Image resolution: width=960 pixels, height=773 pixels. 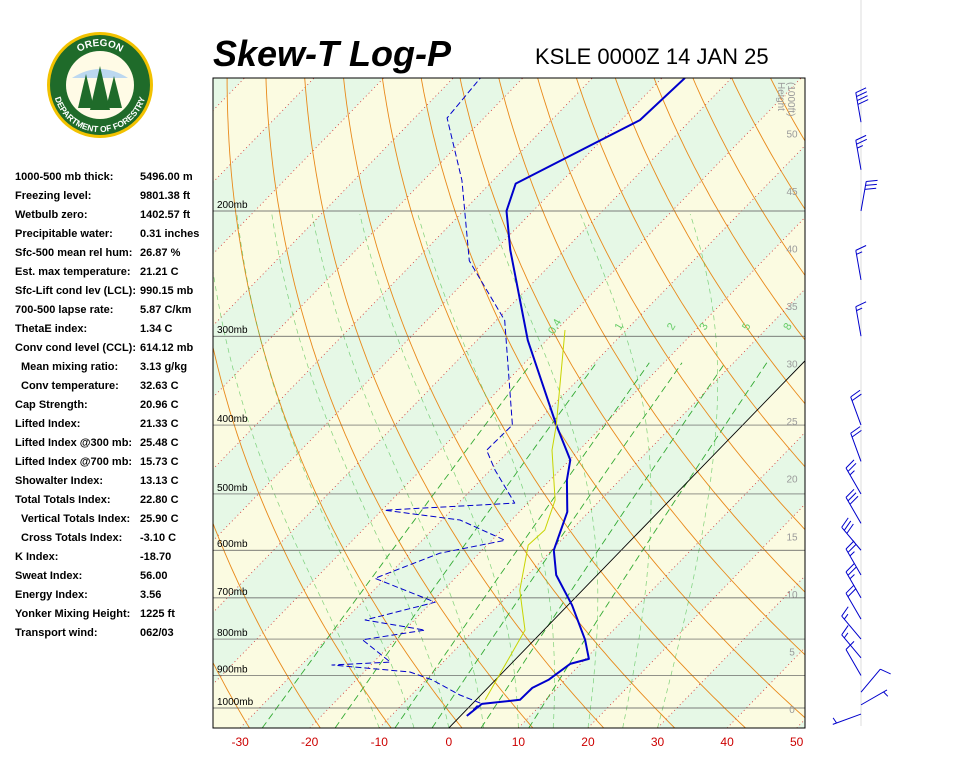 What do you see at coordinates (75, 348) in the screenshot?
I see `stat-label: Conv cond level (CCL):` at bounding box center [75, 348].